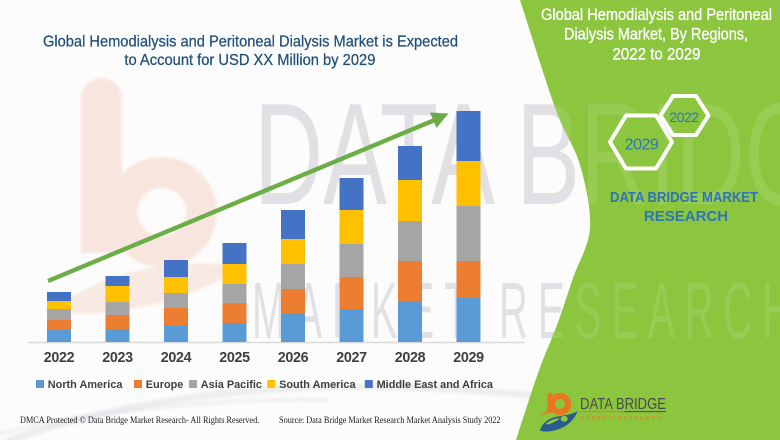 The image size is (780, 440). Describe the element at coordinates (351, 358) in the screenshot. I see `svg-text: 2027` at that location.